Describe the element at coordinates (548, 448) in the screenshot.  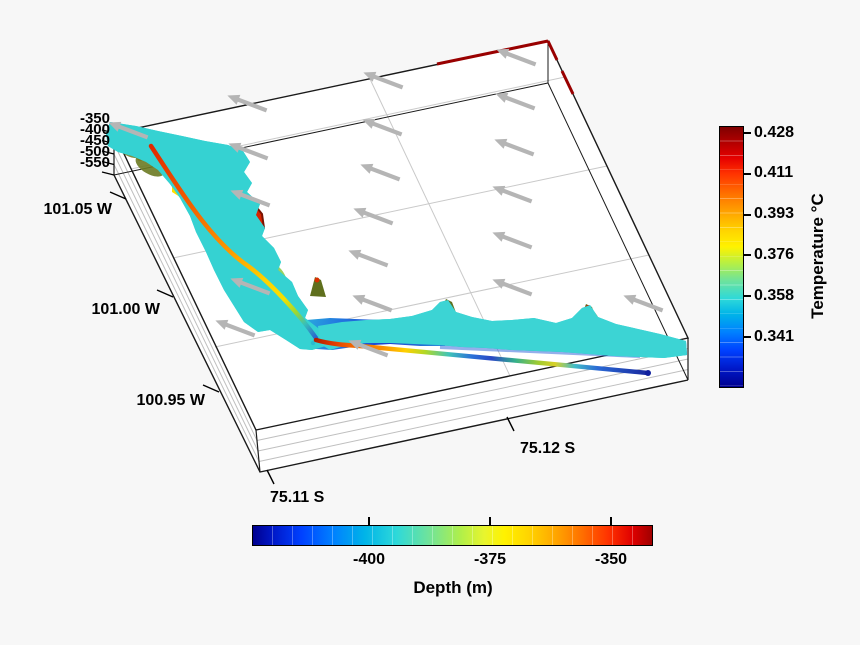
I see `lat-tick-label: 75.12 S` at that location.